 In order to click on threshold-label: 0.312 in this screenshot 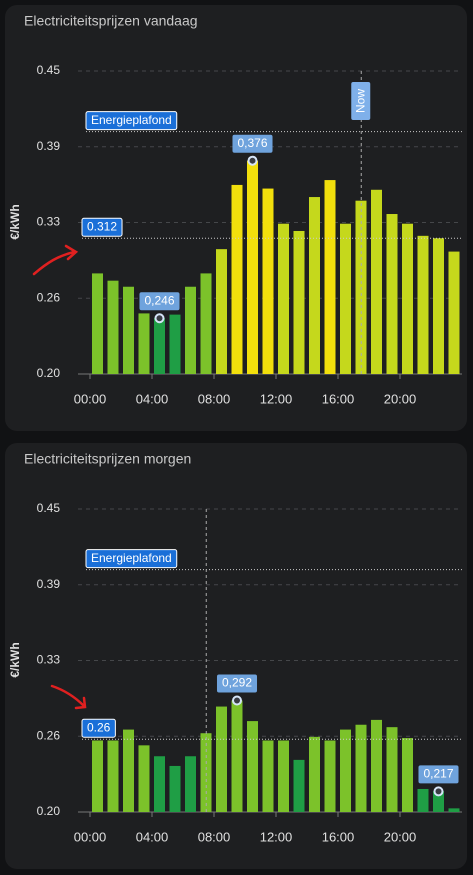, I will do `click(102, 226)`.